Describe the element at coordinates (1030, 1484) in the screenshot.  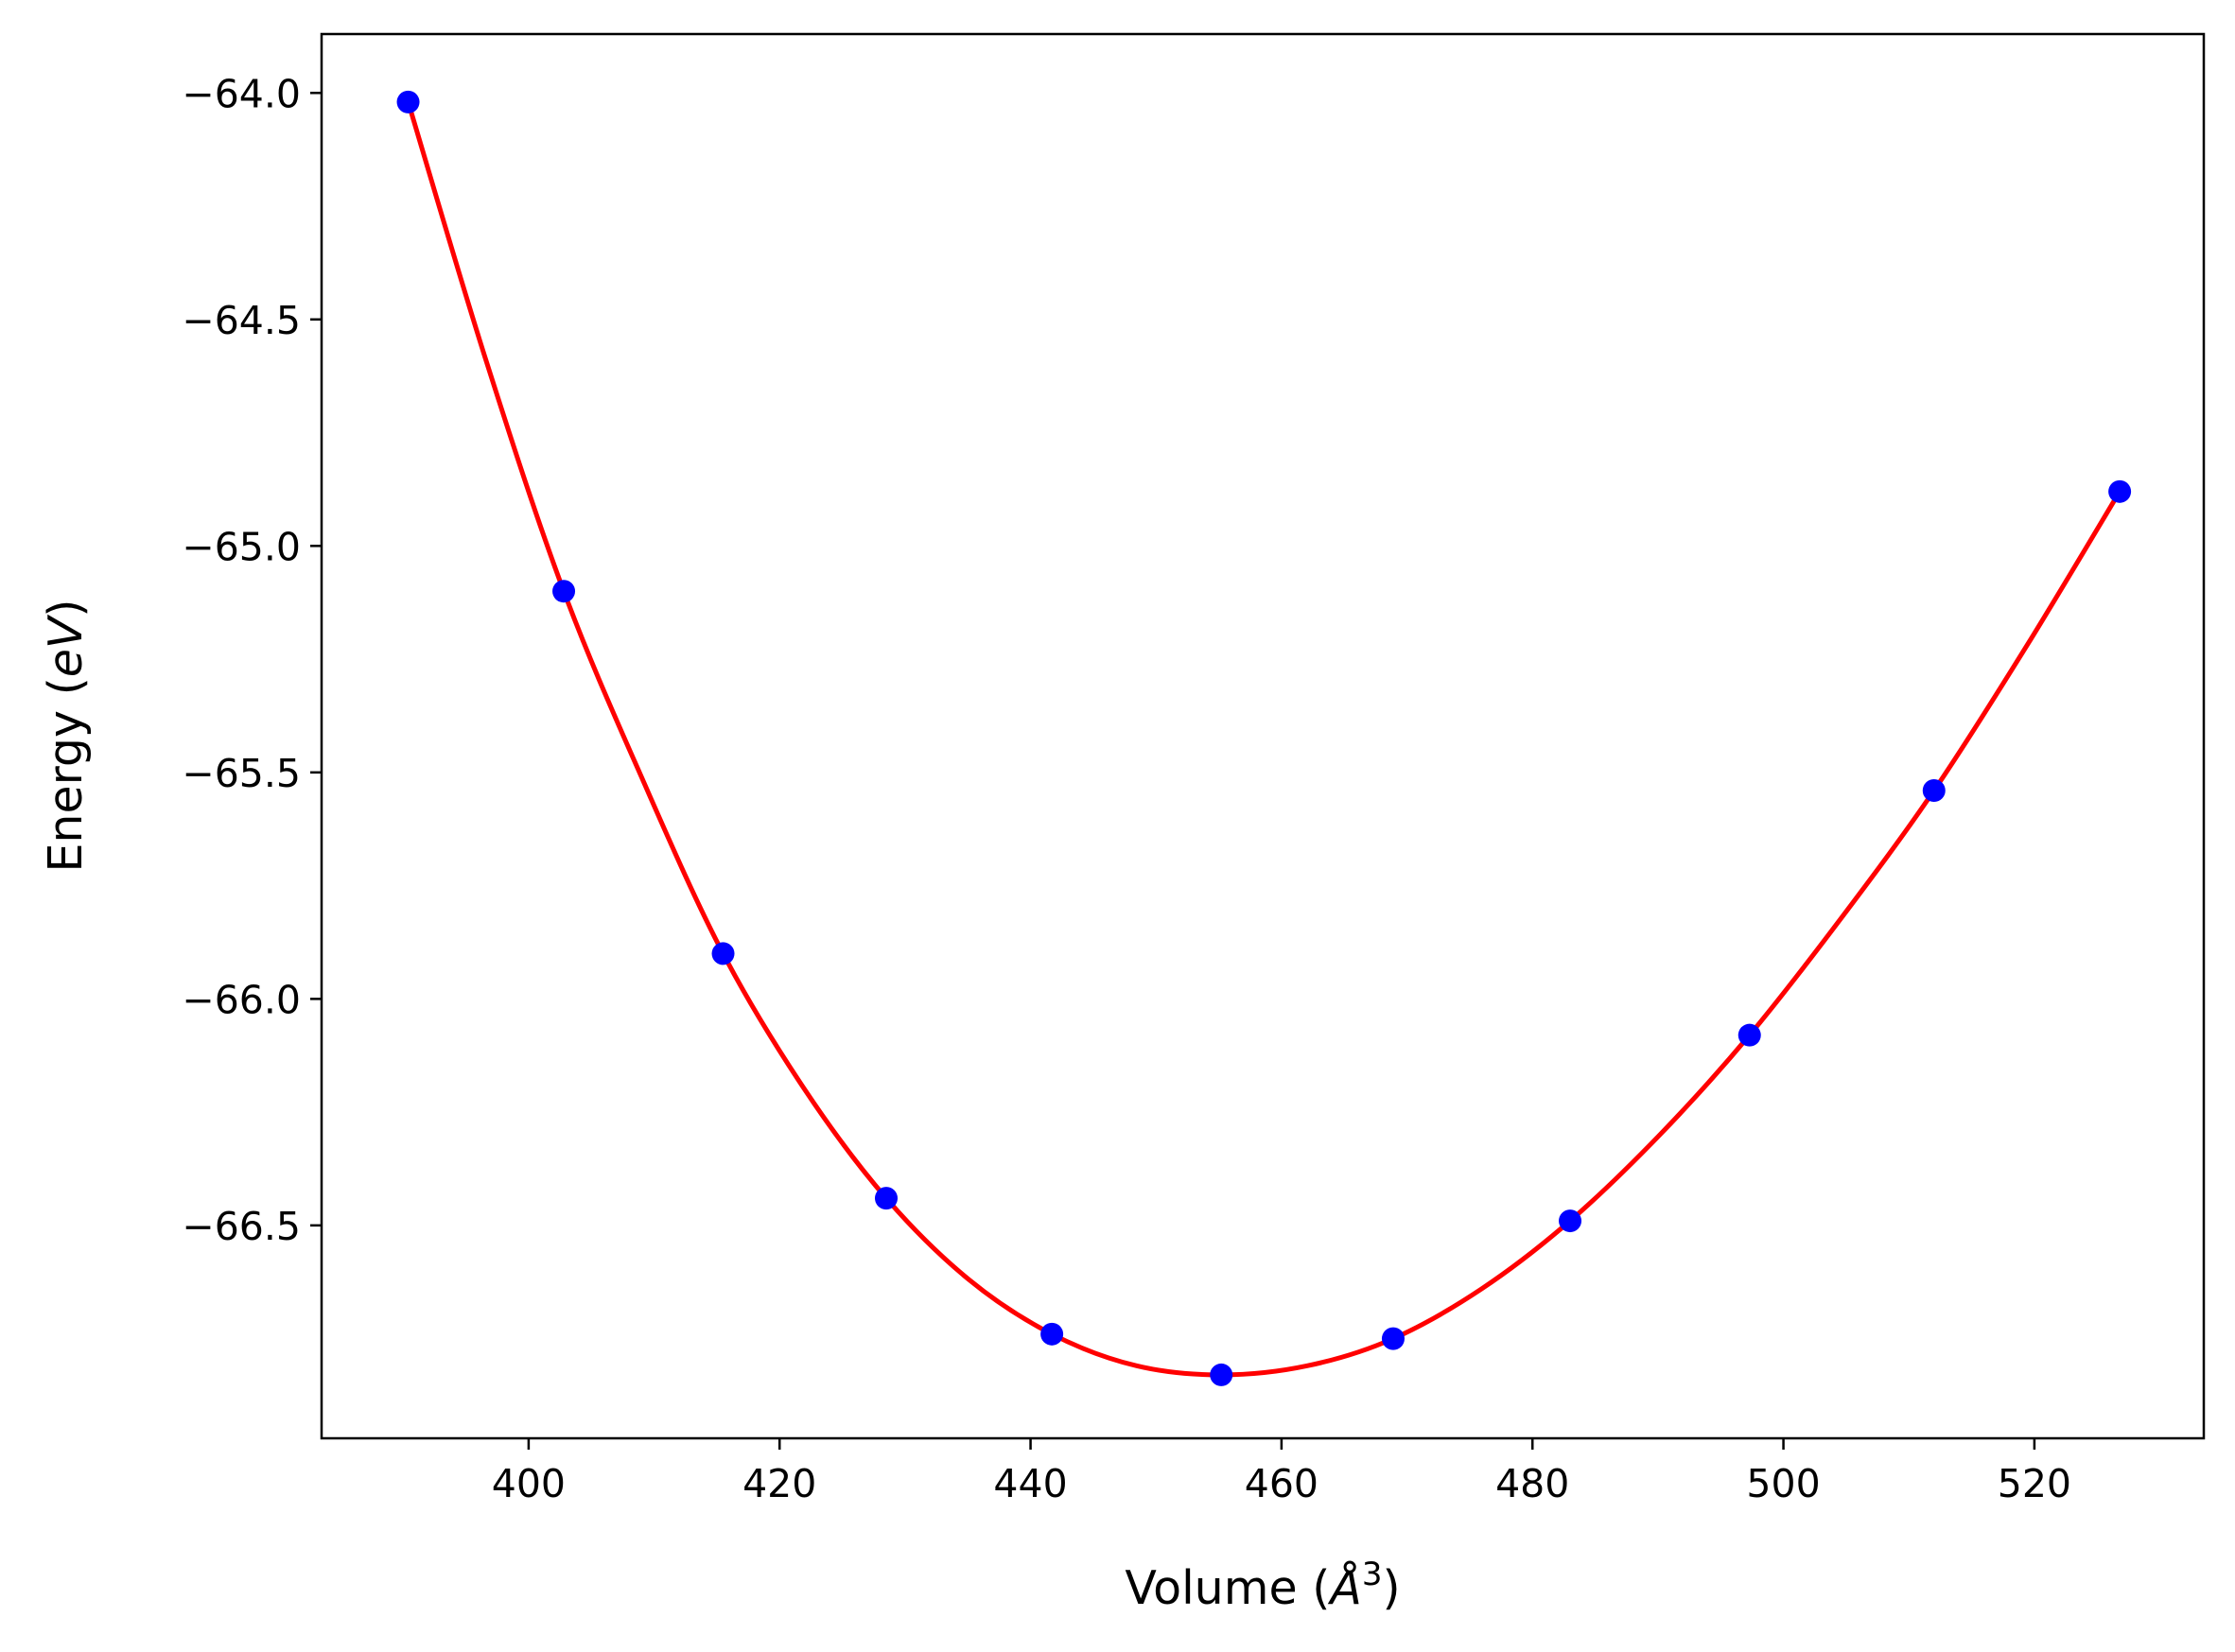
I see `x-tick-label: 440` at that location.